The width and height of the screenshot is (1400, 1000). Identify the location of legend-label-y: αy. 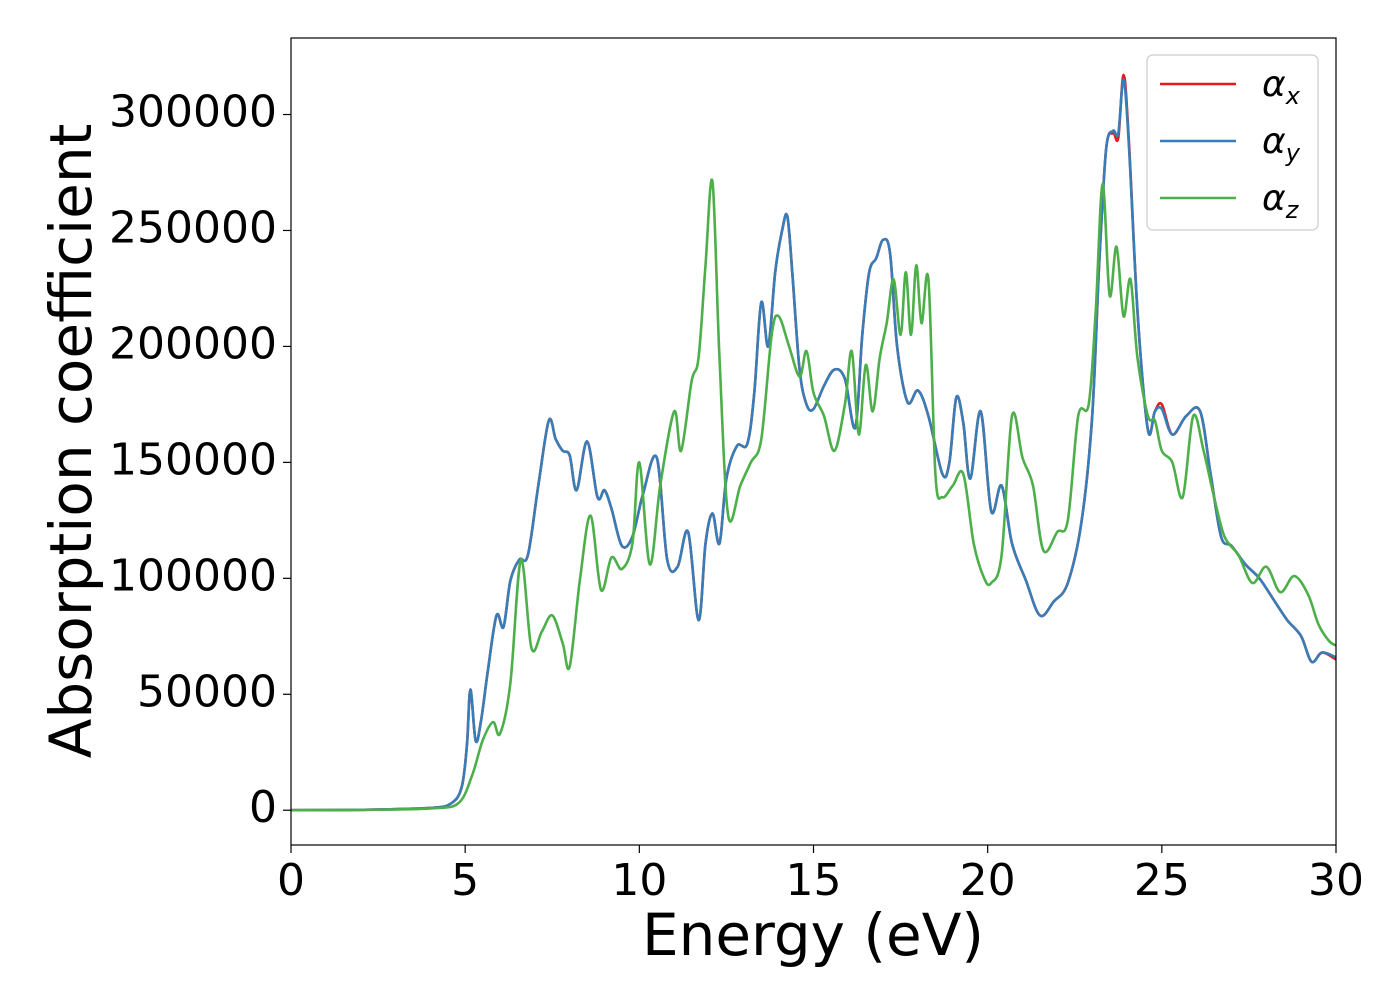
(1281, 144).